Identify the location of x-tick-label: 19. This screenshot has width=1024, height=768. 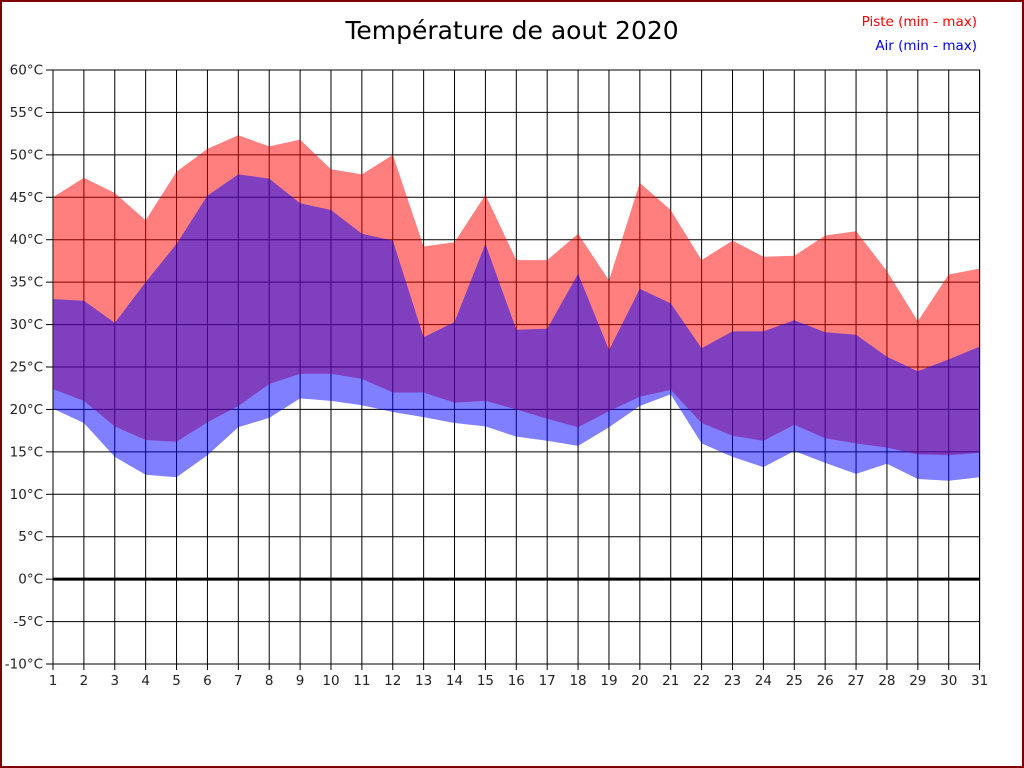
(608, 681).